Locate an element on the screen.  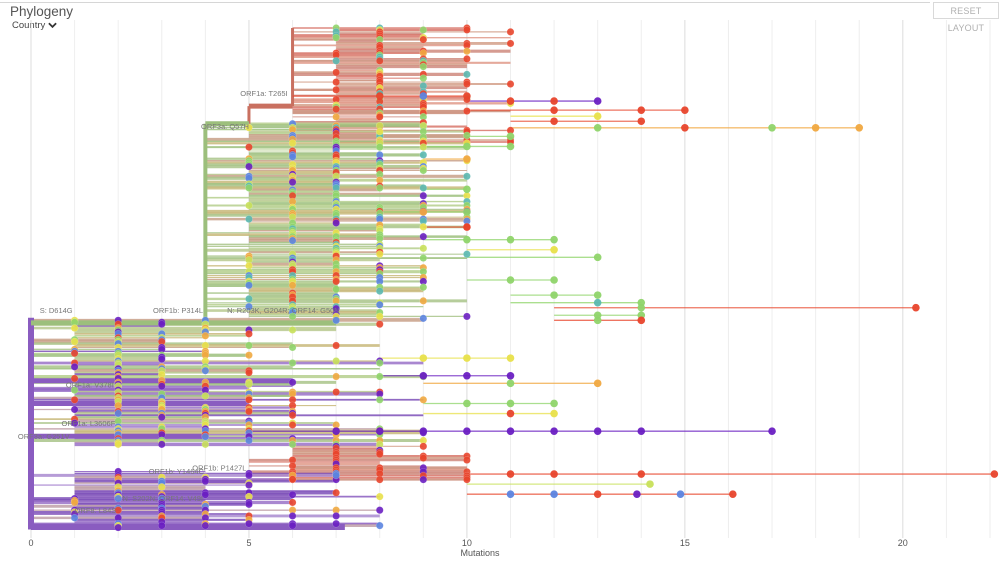
x-tick-label: 0 is located at coordinates (30, 543).